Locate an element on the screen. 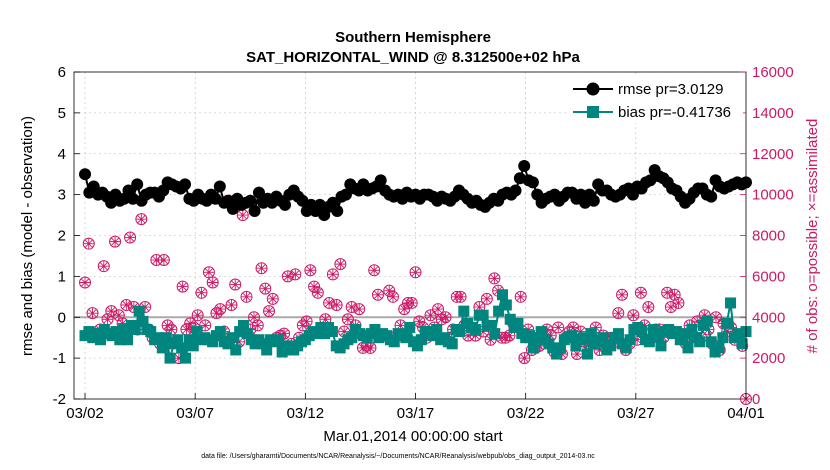 The width and height of the screenshot is (830, 470). x-axis: 03/02 03/07 03/12 03/17 03/22 03/27 04/01 is located at coordinates (415, 407).